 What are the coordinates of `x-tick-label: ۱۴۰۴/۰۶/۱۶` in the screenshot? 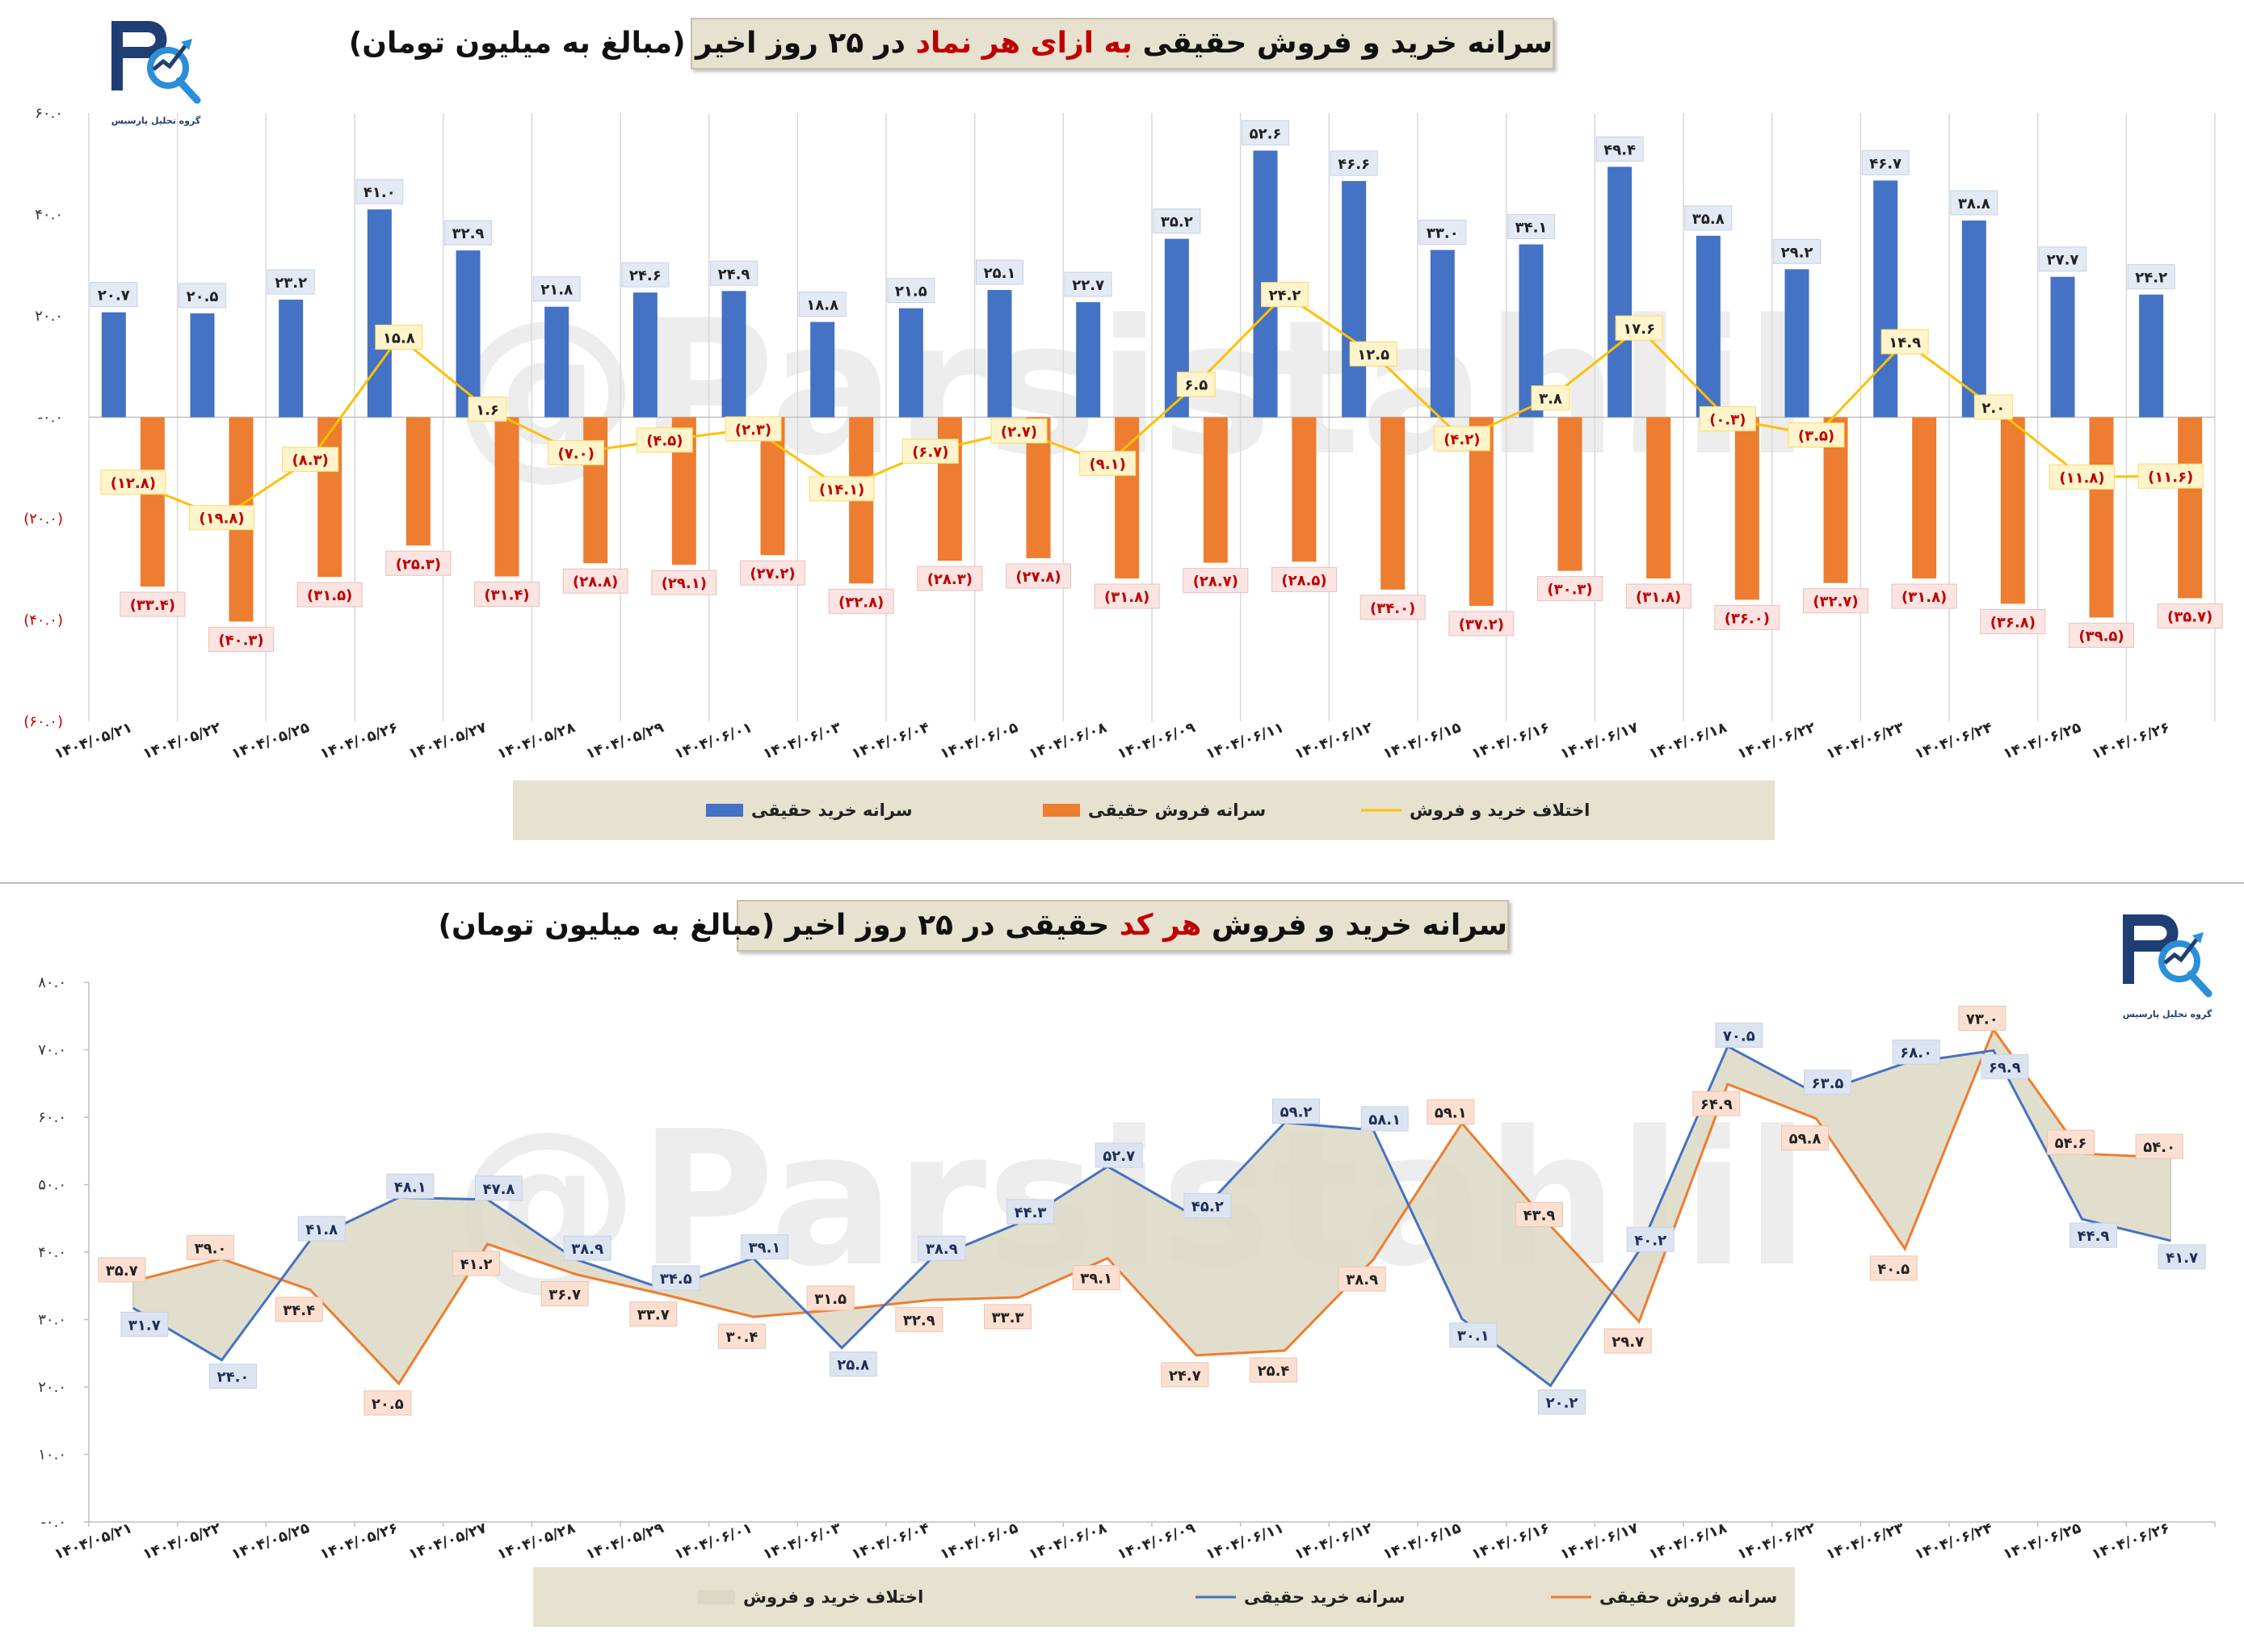 It's located at (1510, 1541).